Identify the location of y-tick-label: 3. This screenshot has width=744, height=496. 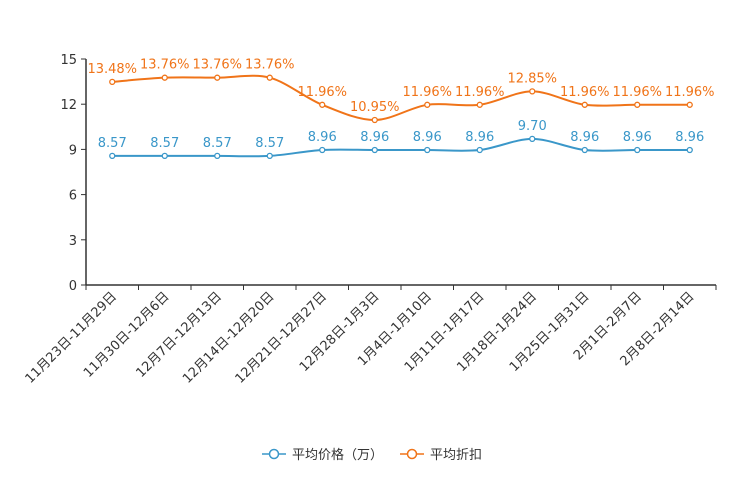
(73, 241).